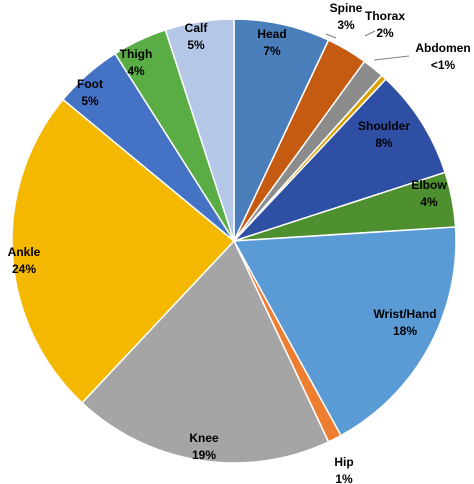 This screenshot has height=484, width=474. I want to click on data-label-name-shoulder: Shoulder, so click(384, 126).